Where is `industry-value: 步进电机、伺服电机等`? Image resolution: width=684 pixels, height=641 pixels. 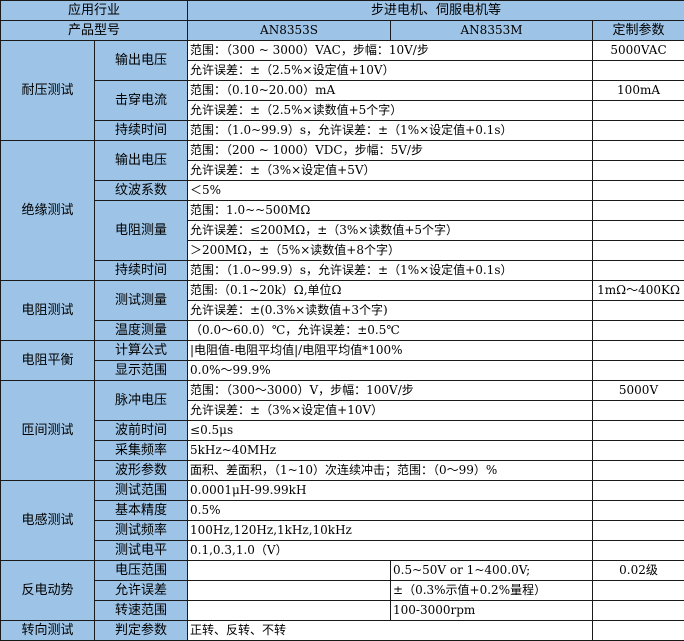
industry-value: 步进电机、伺服电机等 is located at coordinates (435, 10).